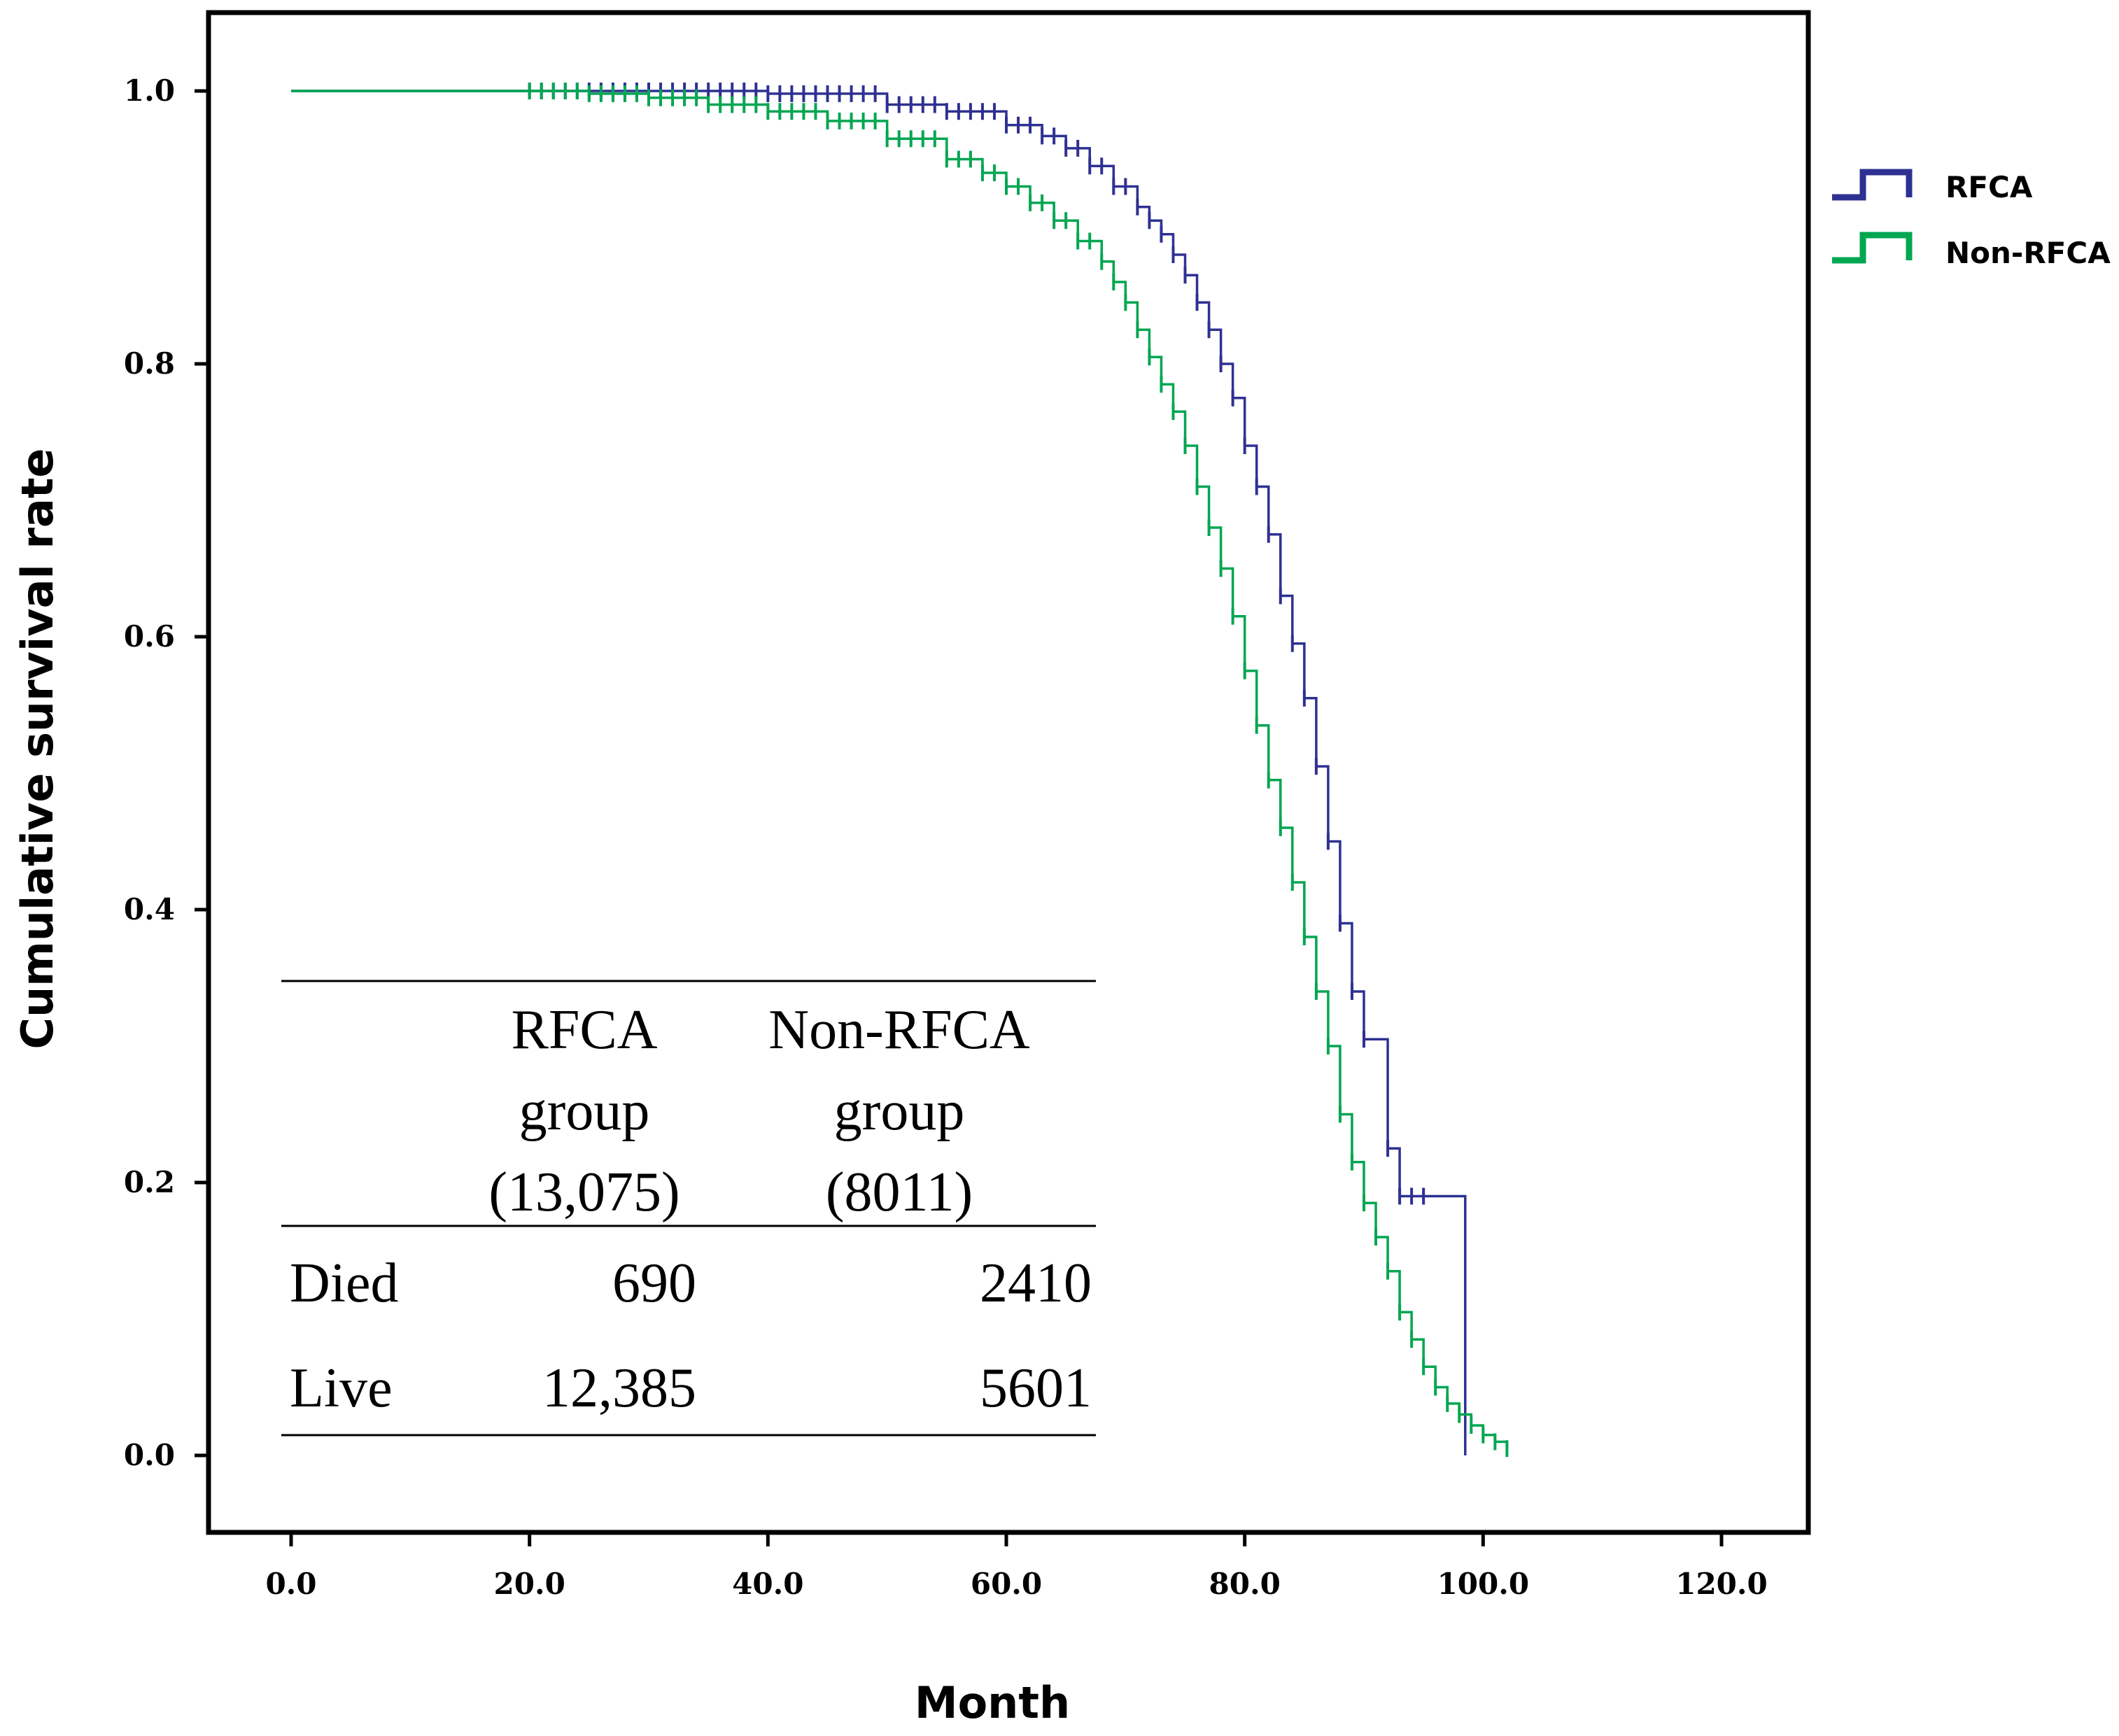  Describe the element at coordinates (291, 1584) in the screenshot. I see `x-tick-label: 0.0` at that location.